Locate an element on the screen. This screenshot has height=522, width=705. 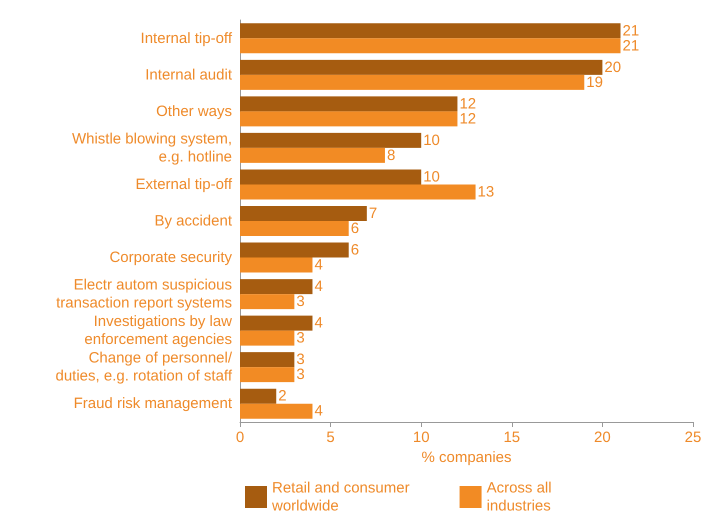
x-tick-label: 10 is located at coordinates (421, 437).